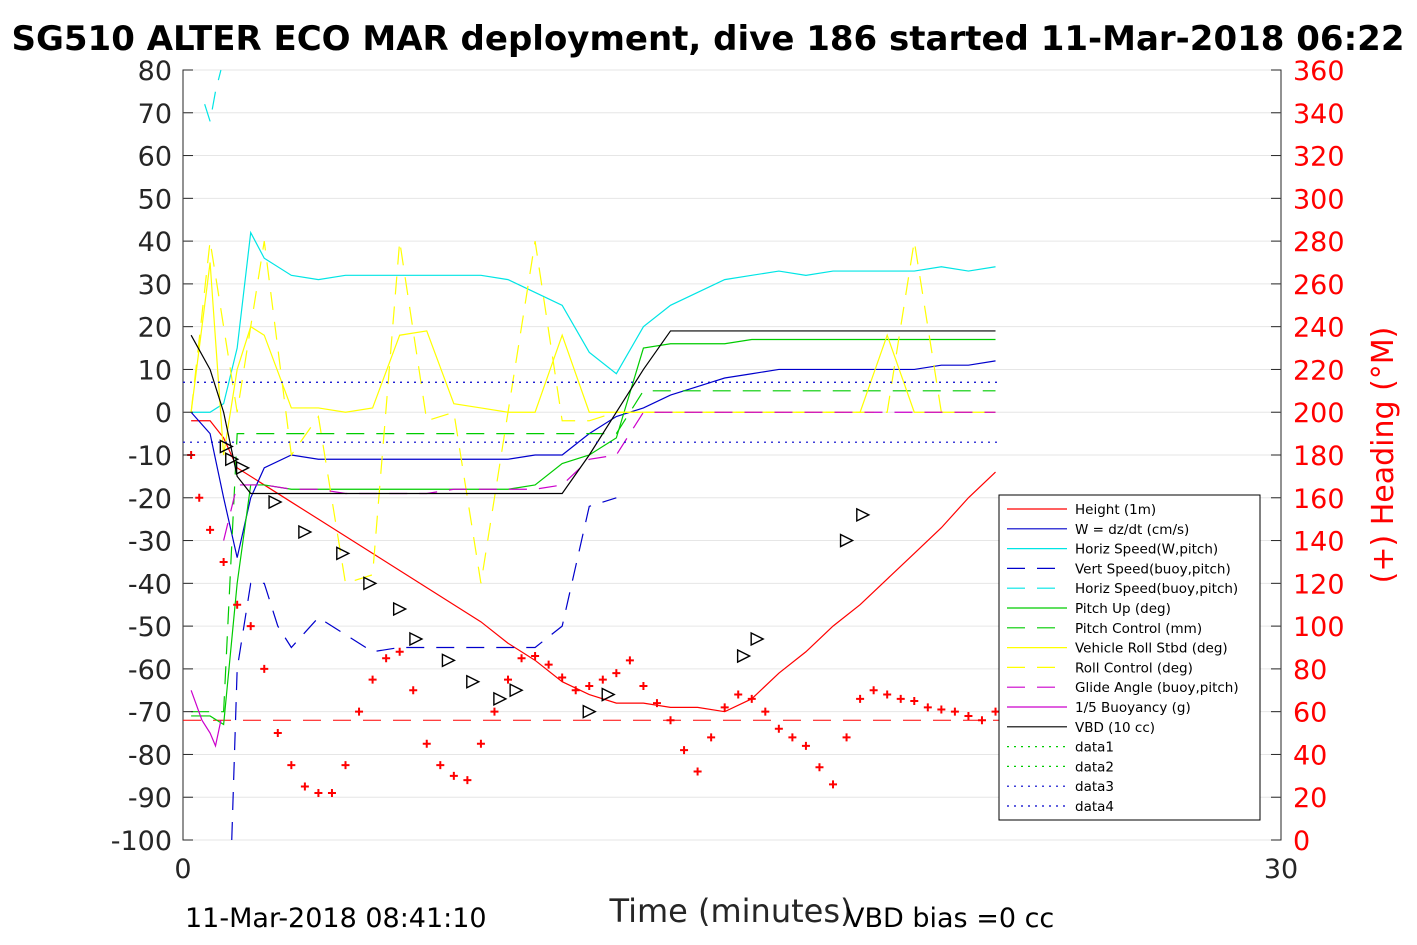 The height and width of the screenshot is (945, 1417). What do you see at coordinates (1319, 328) in the screenshot?
I see `y-right-tick-label: 240` at bounding box center [1319, 328].